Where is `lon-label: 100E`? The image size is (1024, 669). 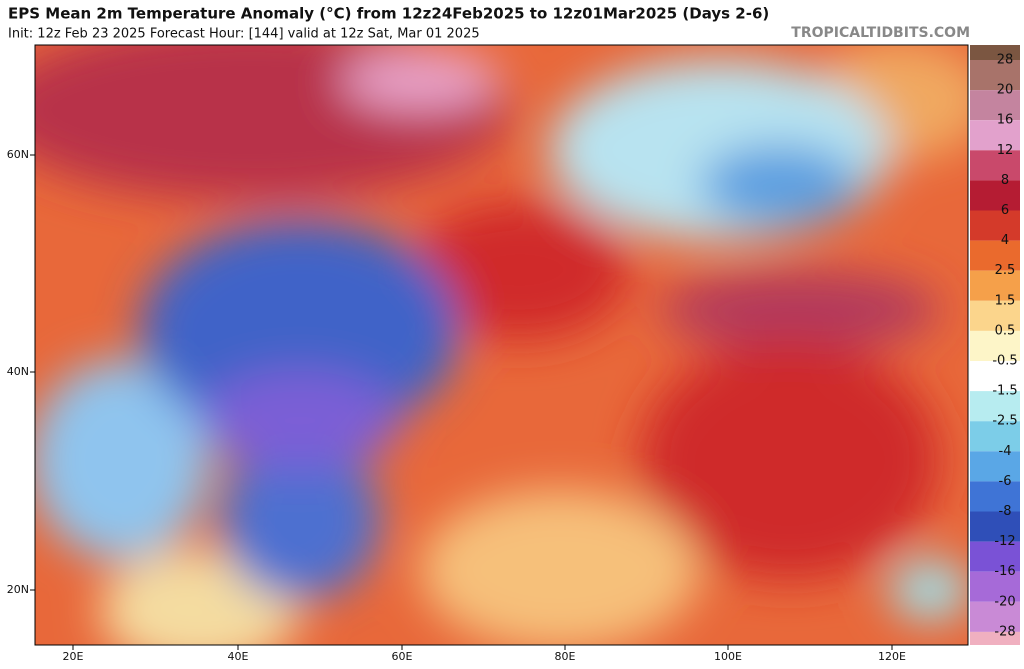
lon-label: 100E is located at coordinates (728, 656).